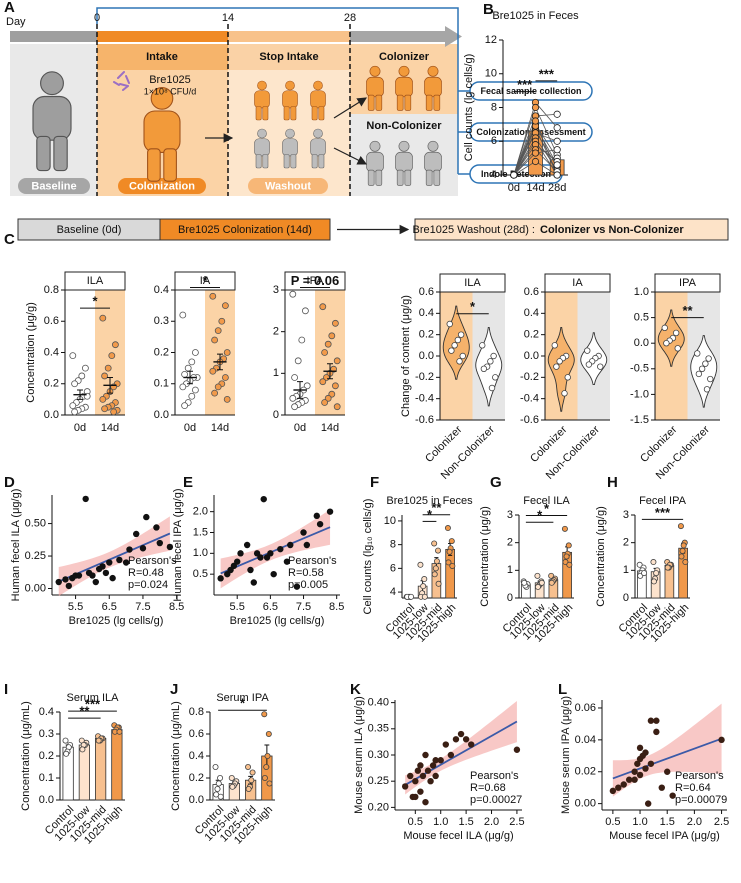 The image size is (741, 883). What do you see at coordinates (176, 607) in the screenshot?
I see `x-tick-label: 8.5` at bounding box center [176, 607].